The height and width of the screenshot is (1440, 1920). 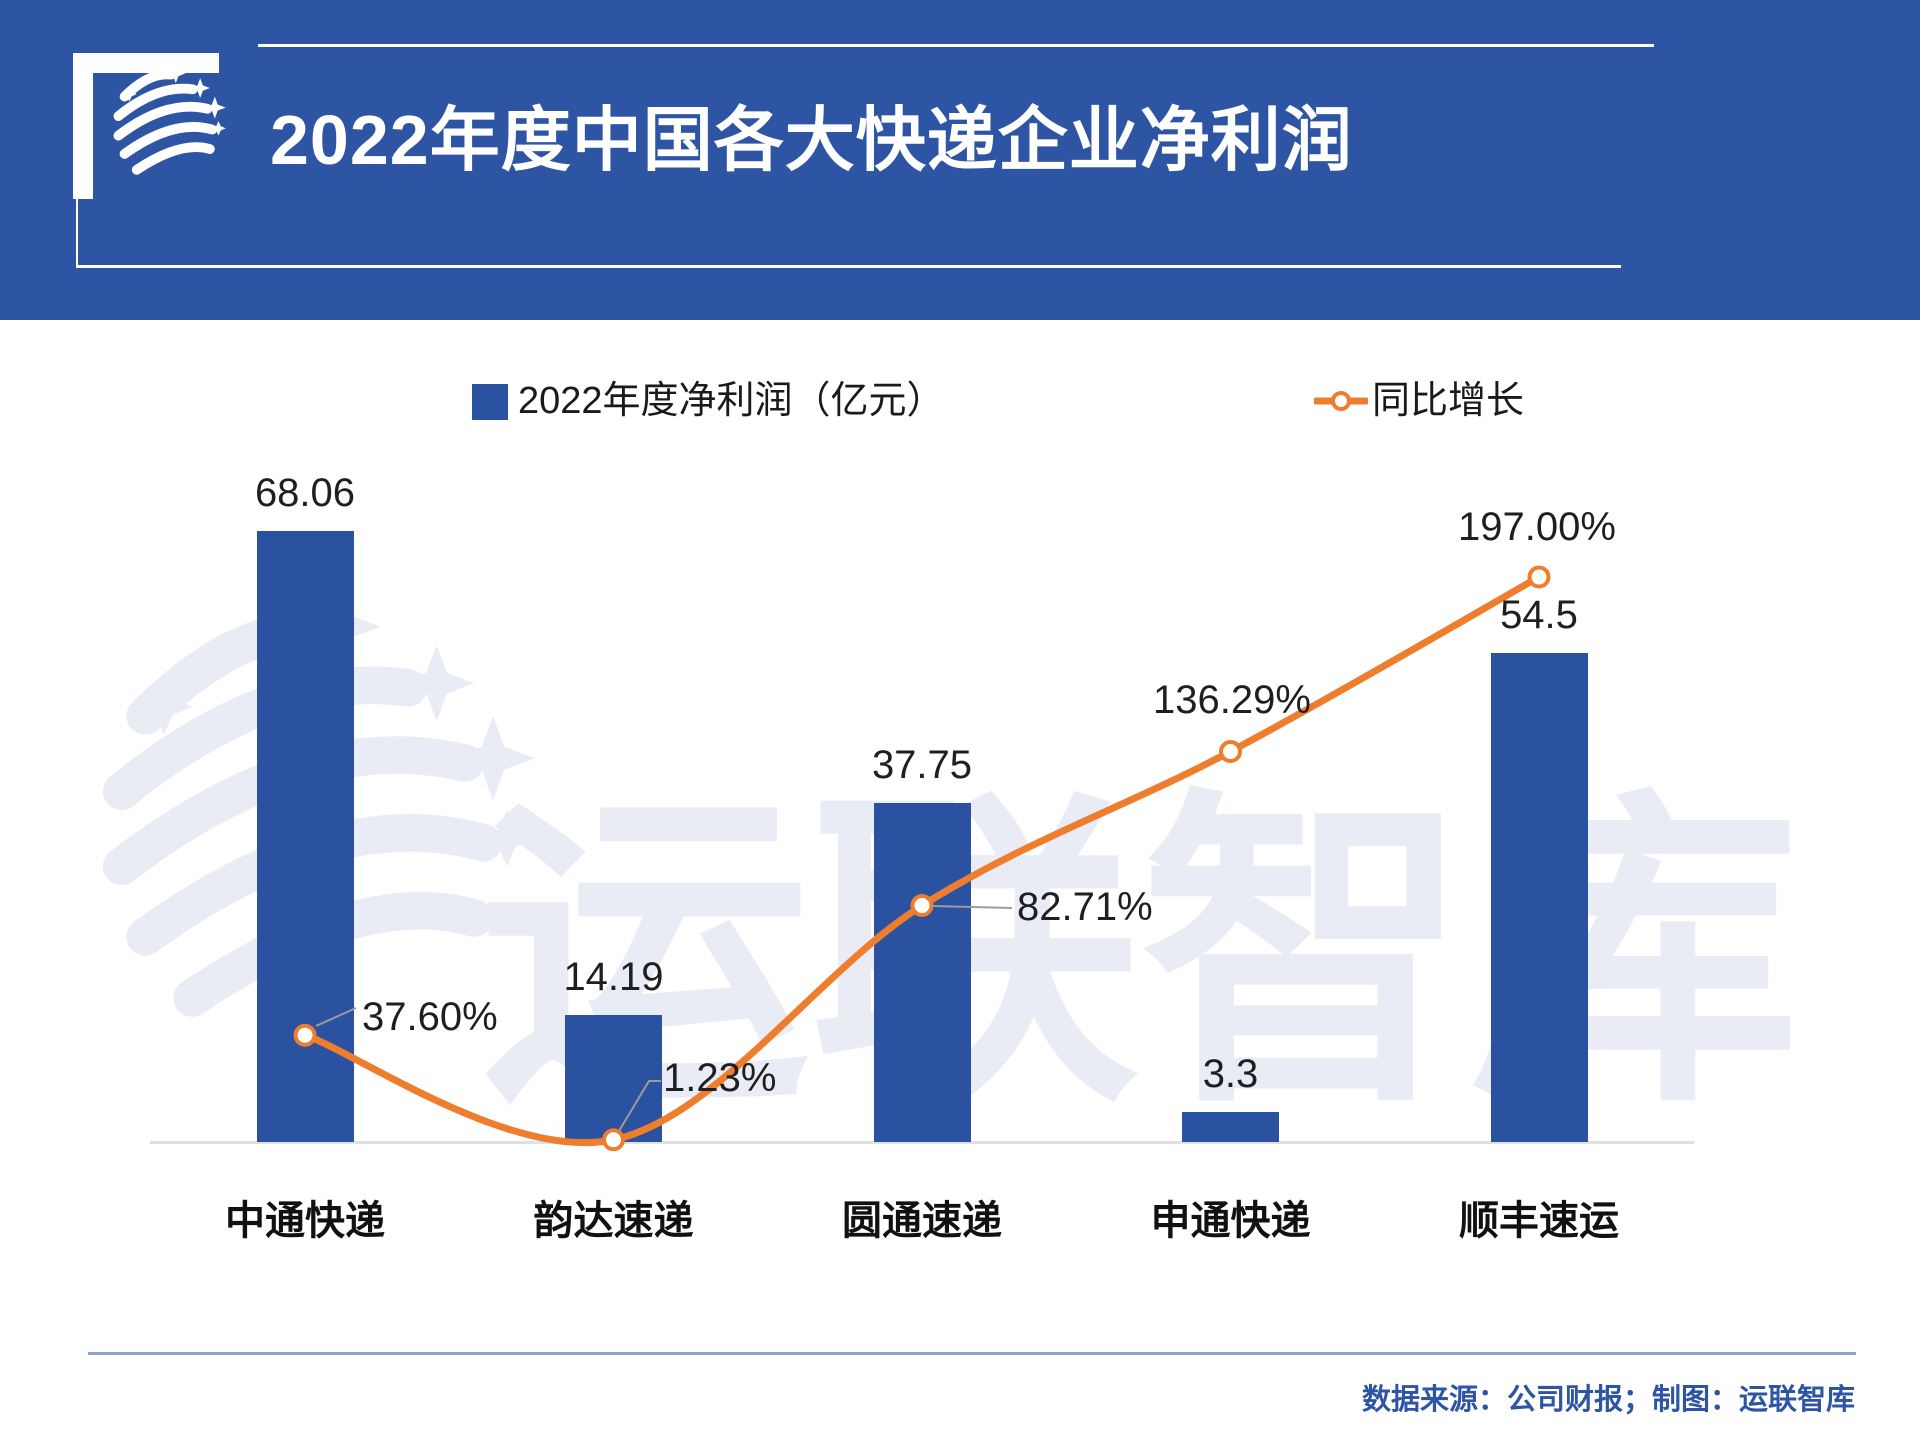 I want to click on bar-圆通速递, so click(x=922, y=972).